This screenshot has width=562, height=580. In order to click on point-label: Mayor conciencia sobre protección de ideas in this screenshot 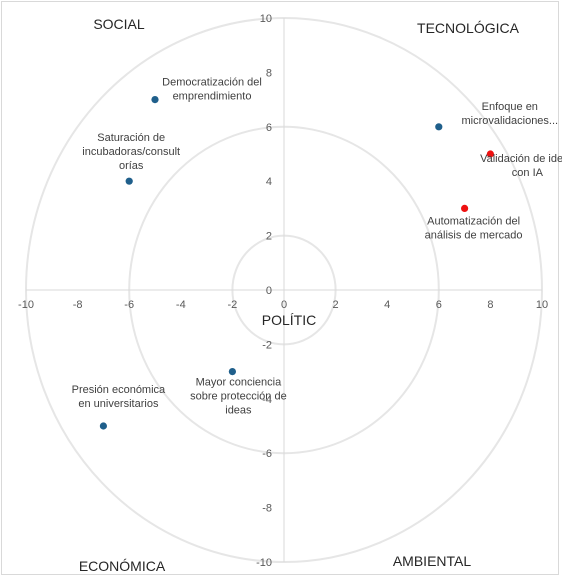, I will do `click(238, 397)`.